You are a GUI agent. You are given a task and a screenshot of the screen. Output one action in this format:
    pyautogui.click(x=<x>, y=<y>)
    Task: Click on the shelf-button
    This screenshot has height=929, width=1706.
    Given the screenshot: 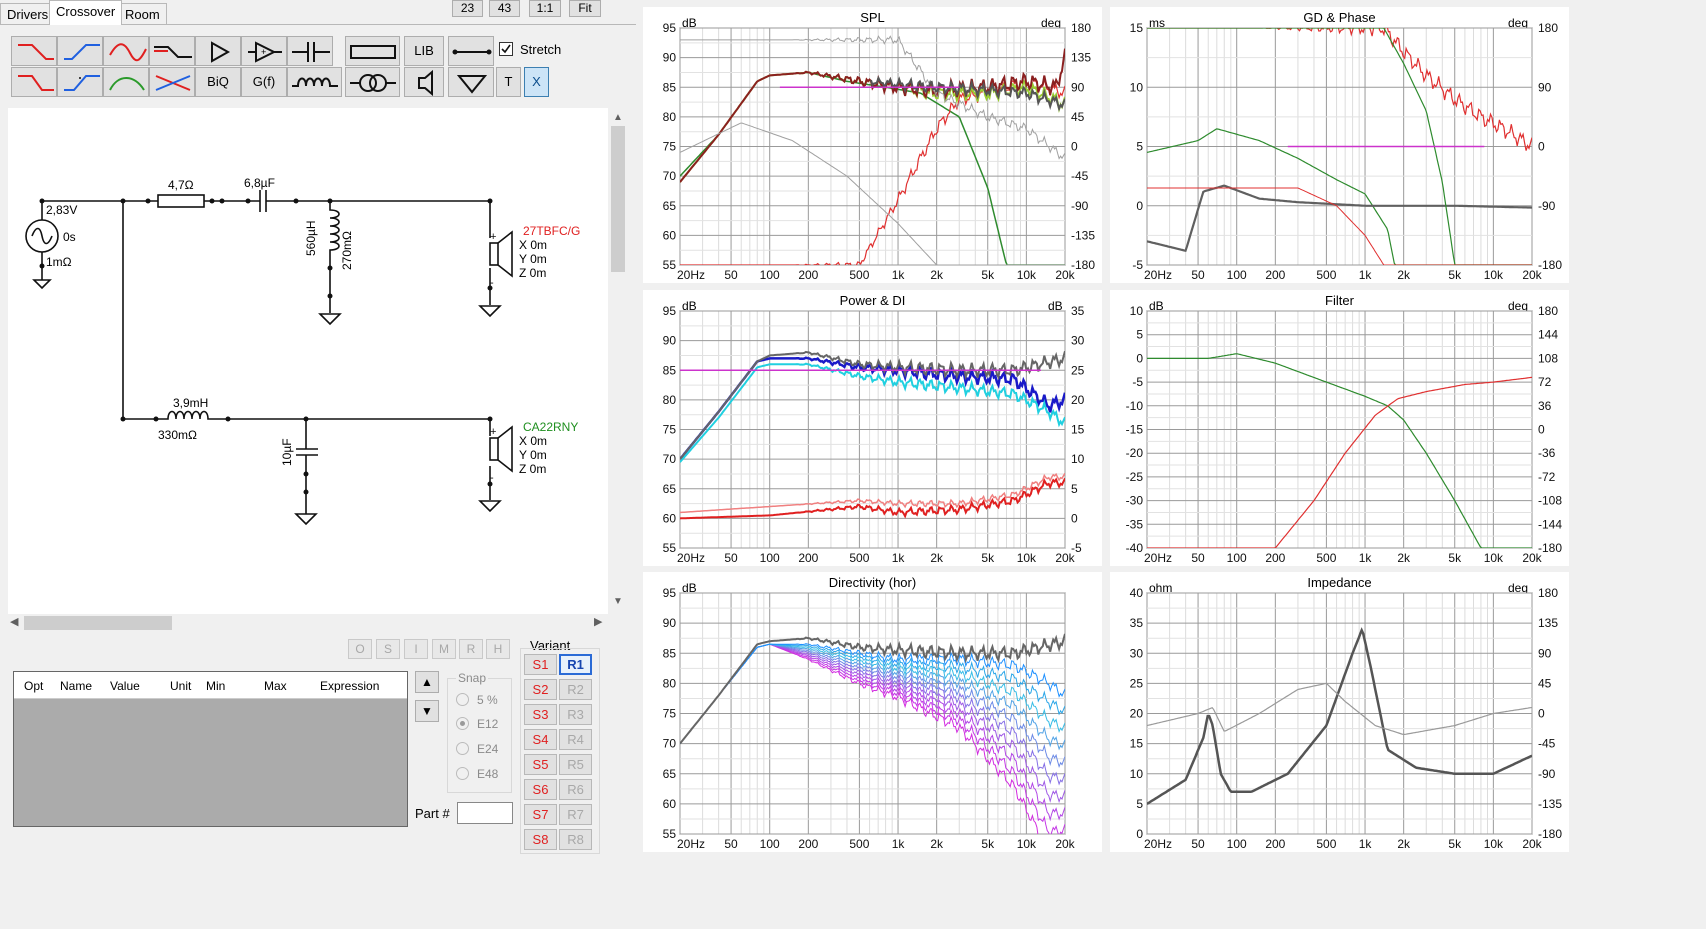 What is the action you would take?
    pyautogui.click(x=172, y=51)
    